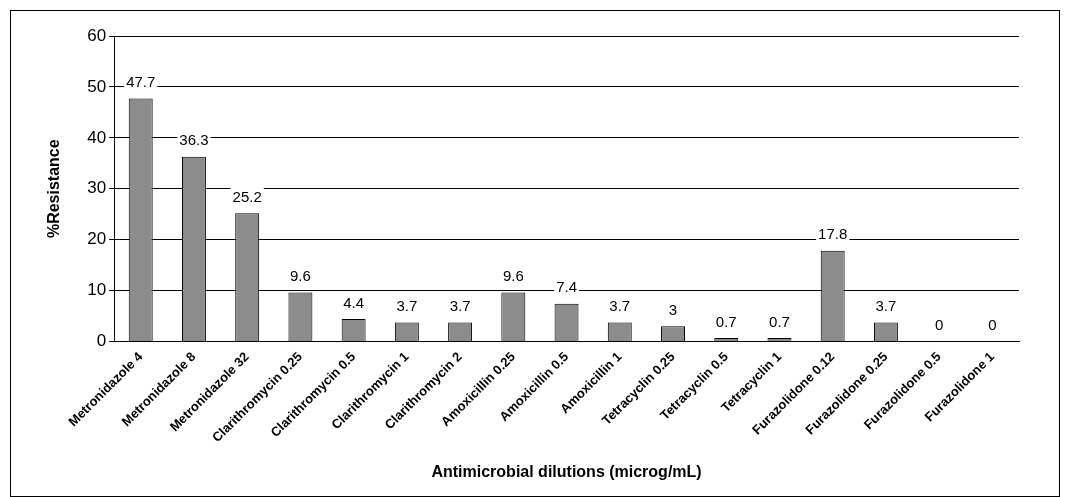 This screenshot has width=1070, height=497. What do you see at coordinates (101, 341) in the screenshot?
I see `y-tick-label: 0` at bounding box center [101, 341].